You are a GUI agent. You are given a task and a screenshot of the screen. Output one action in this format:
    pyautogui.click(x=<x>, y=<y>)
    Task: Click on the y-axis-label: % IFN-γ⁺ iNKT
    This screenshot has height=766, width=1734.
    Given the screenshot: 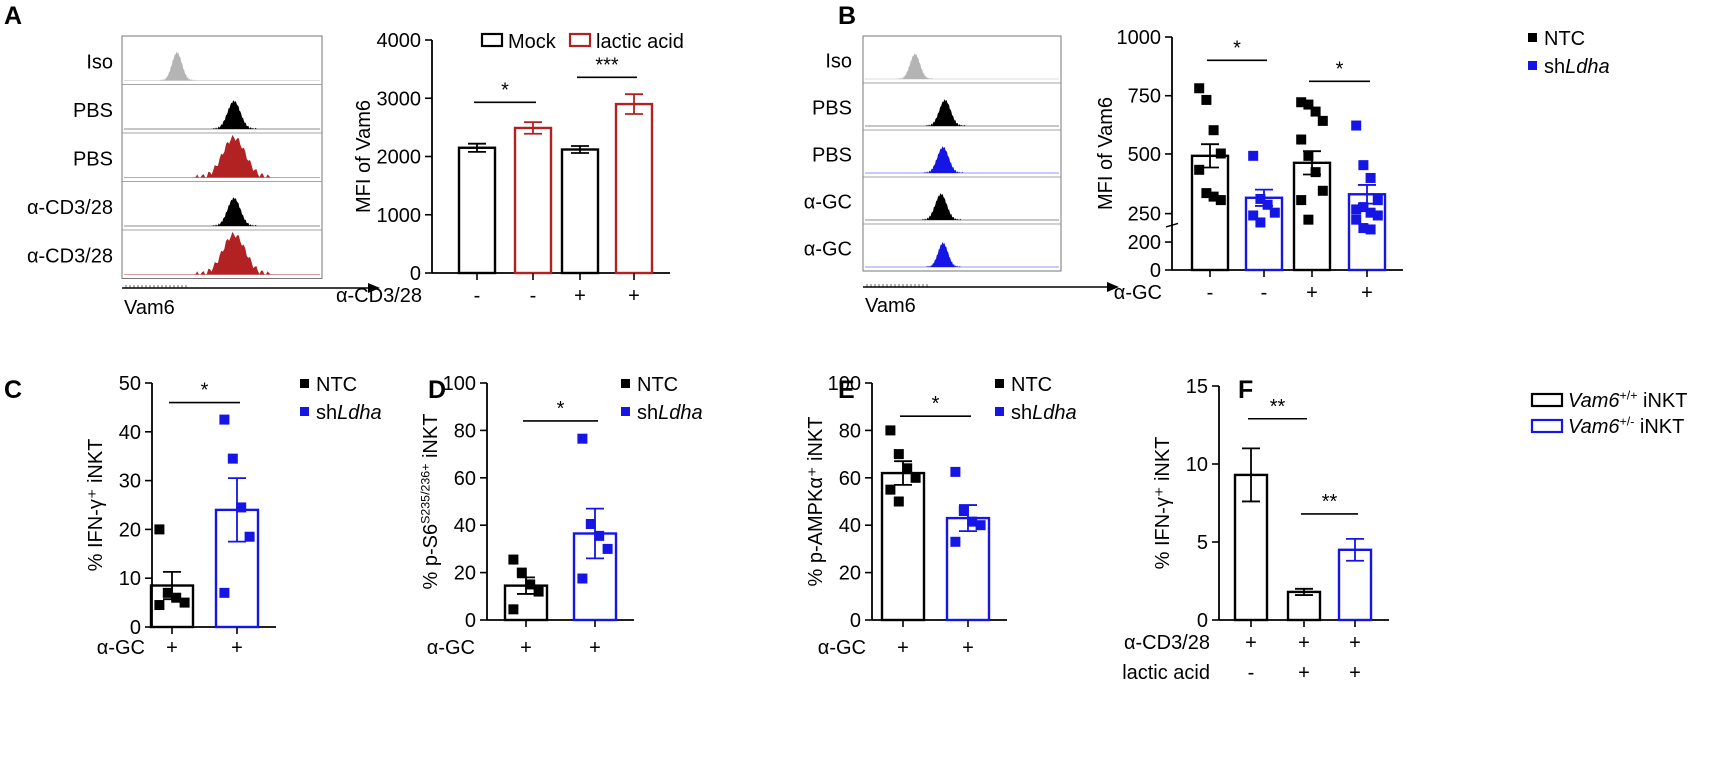 What is the action you would take?
    pyautogui.click(x=96, y=505)
    